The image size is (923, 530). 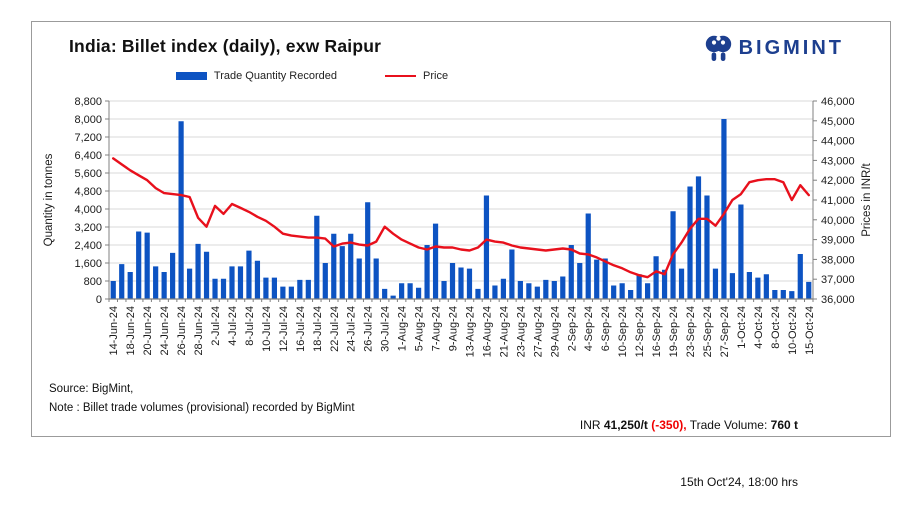 What do you see at coordinates (318, 329) in the screenshot?
I see `x-axis-label: 18-Jul-24` at bounding box center [318, 329].